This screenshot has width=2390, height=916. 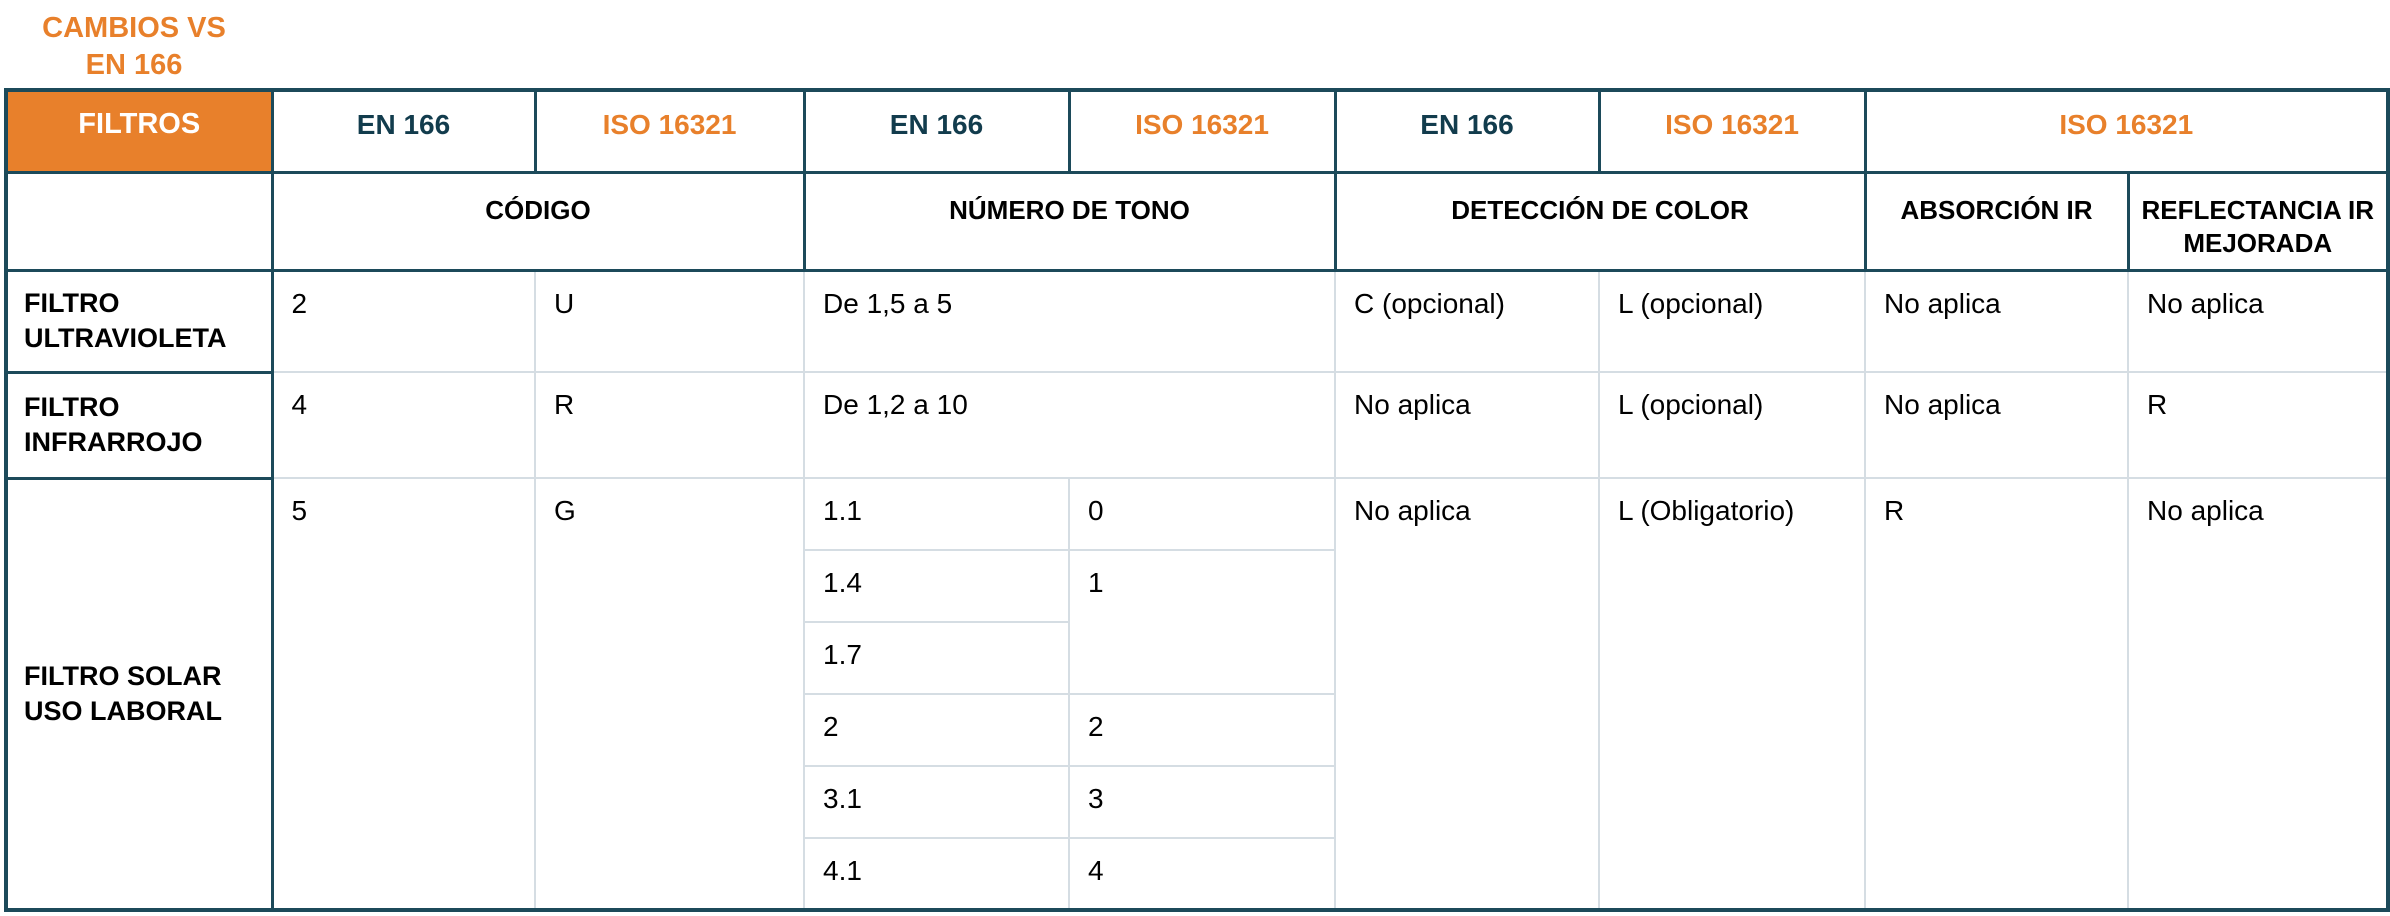 I want to click on cell-uv-reflectancia: No aplica, so click(x=2258, y=321).